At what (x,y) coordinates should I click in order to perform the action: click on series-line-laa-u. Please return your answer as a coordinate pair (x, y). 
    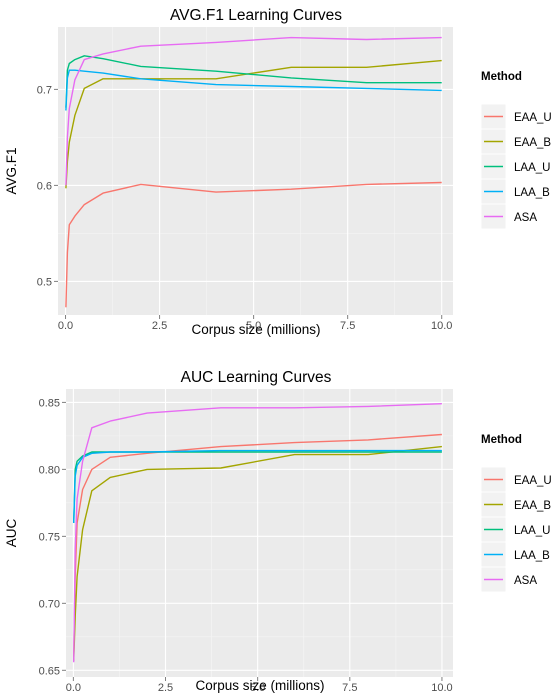
    Looking at the image, I should click on (253, 81).